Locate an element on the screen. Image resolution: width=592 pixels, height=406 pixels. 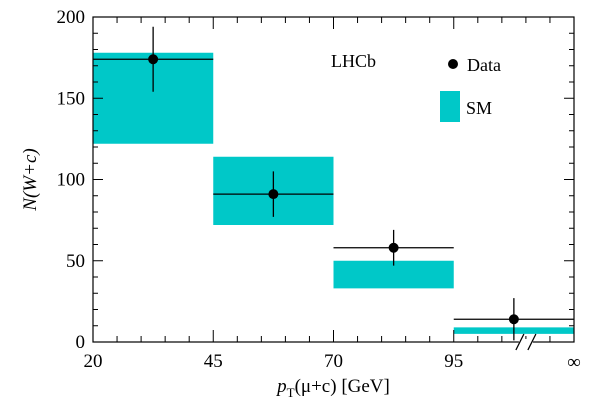
y-axis-label: N(W+c) is located at coordinates (30, 179).